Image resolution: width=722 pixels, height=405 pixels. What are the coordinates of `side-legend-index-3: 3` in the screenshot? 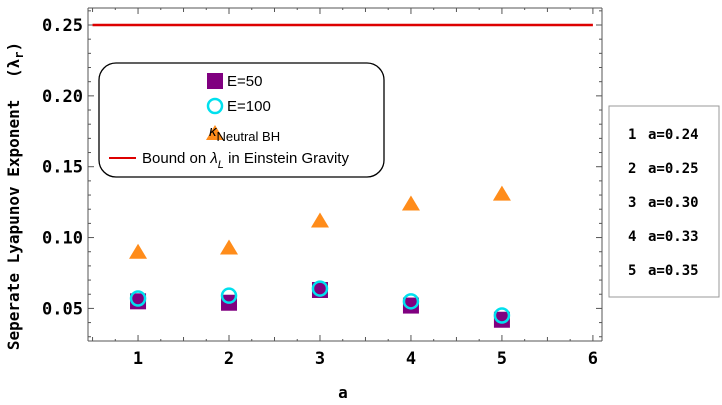 It's located at (632, 203).